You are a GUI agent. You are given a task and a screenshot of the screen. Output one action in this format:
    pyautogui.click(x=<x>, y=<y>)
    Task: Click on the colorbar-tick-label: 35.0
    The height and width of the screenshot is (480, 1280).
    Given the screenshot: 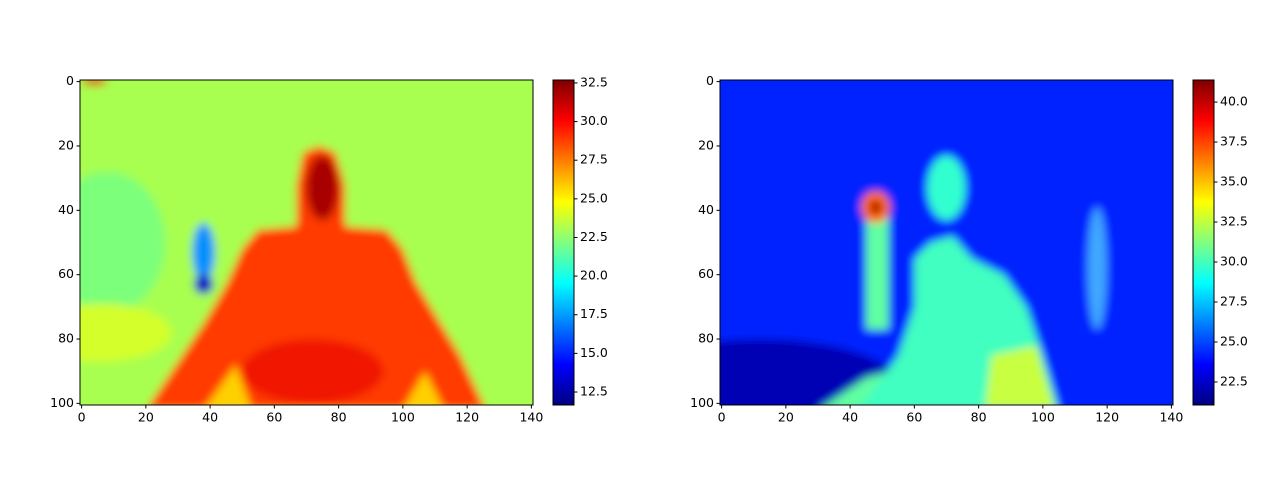 What is the action you would take?
    pyautogui.click(x=1234, y=181)
    